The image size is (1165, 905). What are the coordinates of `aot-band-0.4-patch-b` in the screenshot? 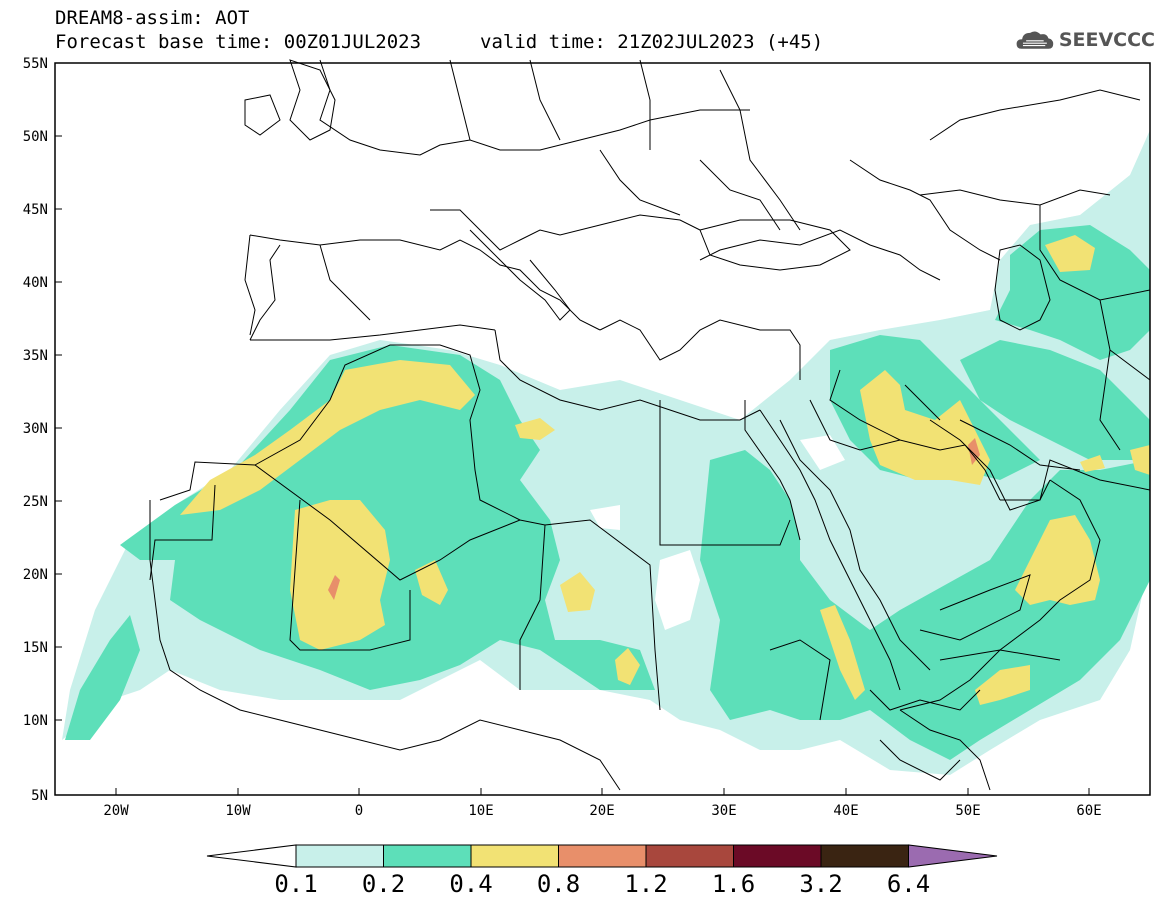 It's located at (431, 582).